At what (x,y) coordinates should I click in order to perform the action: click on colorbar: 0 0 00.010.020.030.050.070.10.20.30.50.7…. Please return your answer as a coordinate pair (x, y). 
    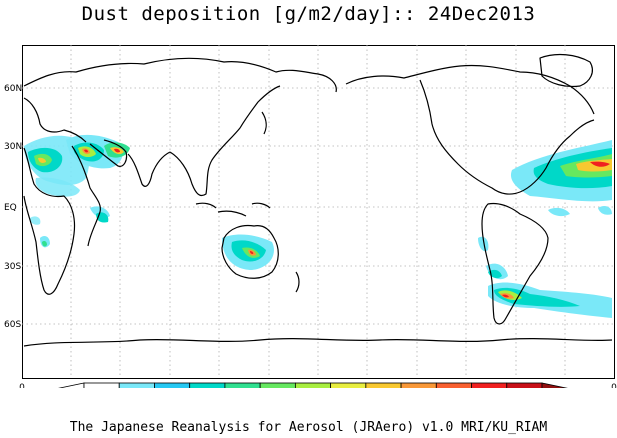
    Looking at the image, I should click on (318, 397).